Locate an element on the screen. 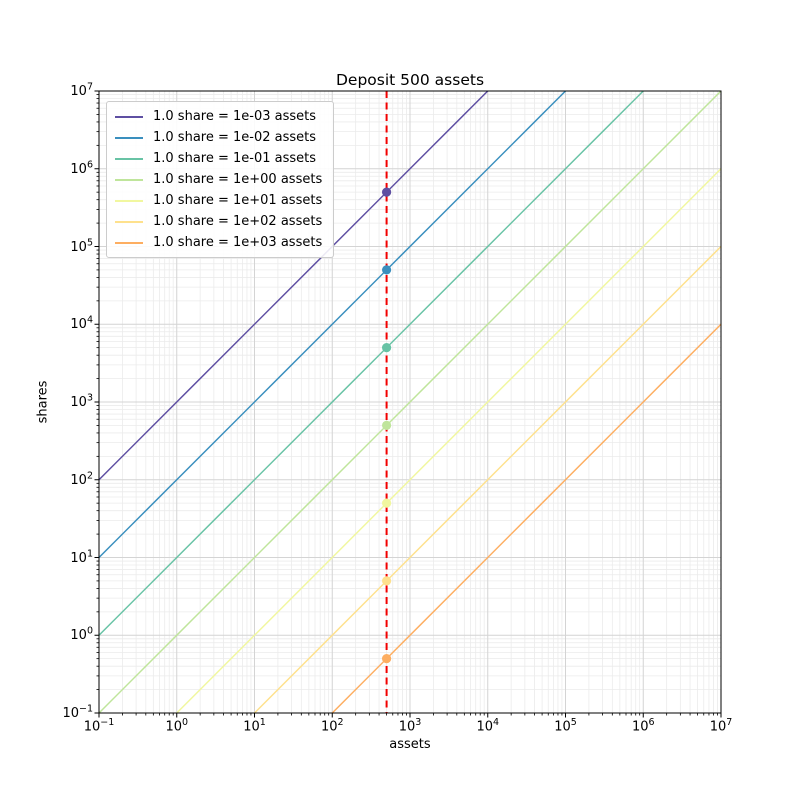 This screenshot has height=800, width=800. x-tick-label: 10⁴ is located at coordinates (488, 726).